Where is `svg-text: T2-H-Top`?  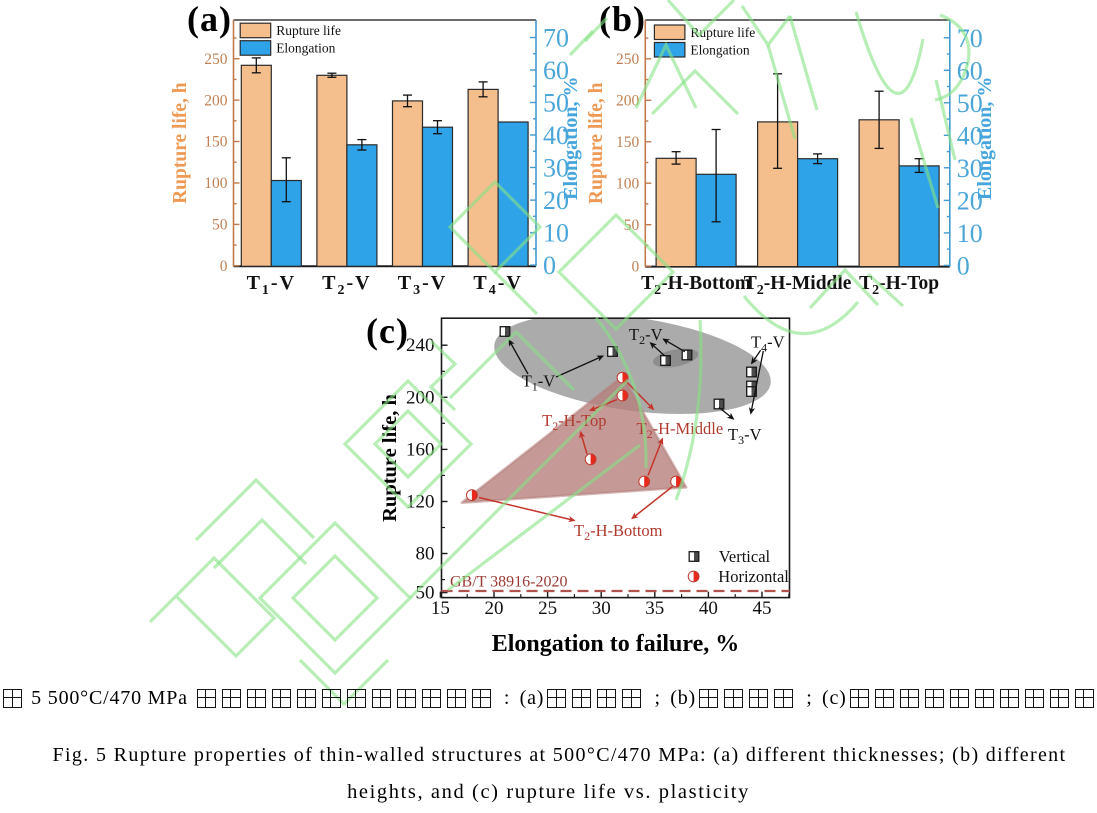
svg-text: T2-H-Top is located at coordinates (574, 422).